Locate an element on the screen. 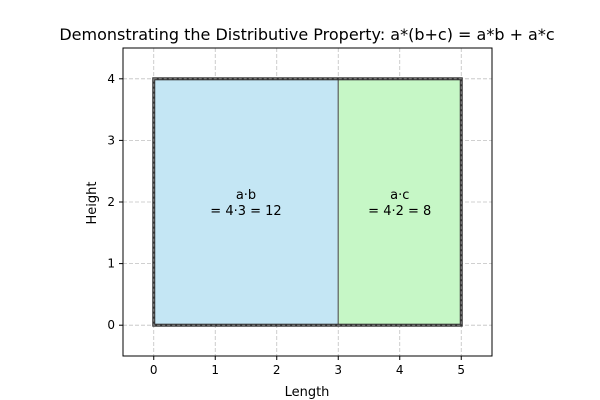 Image resolution: width=600 pixels, height=400 pixels. y-axis-label: Height is located at coordinates (92, 203).